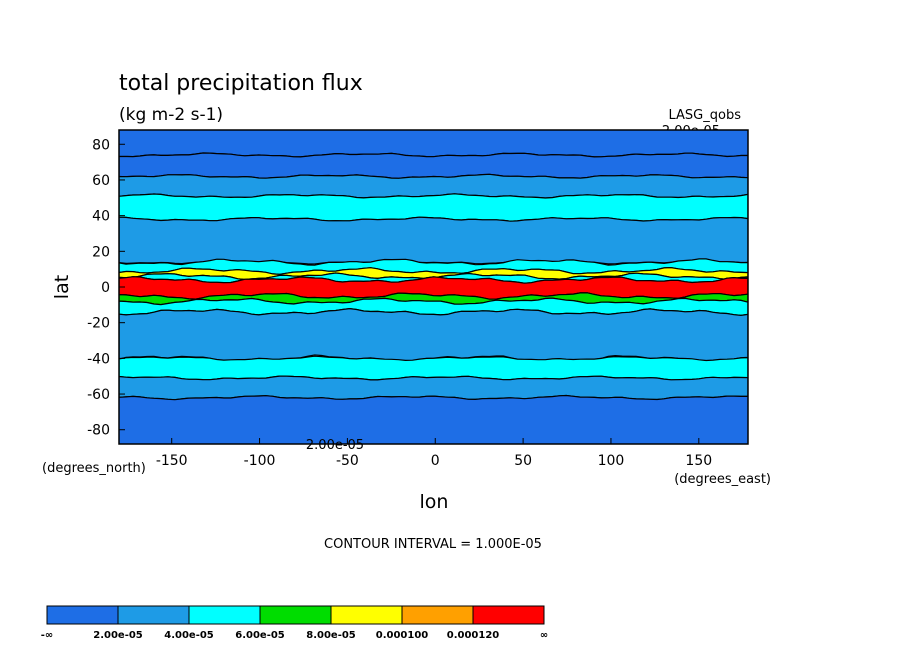  I want to click on y-tick-label: -40, so click(98, 359).